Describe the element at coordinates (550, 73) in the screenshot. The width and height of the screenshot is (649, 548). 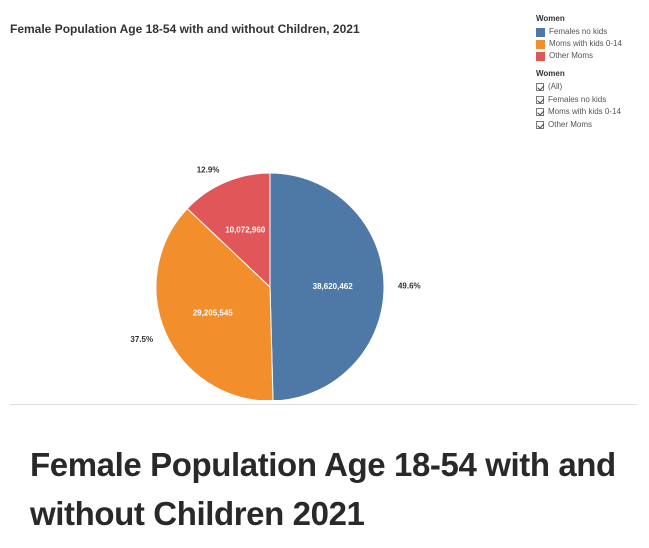
I see `filter-title: Women` at that location.